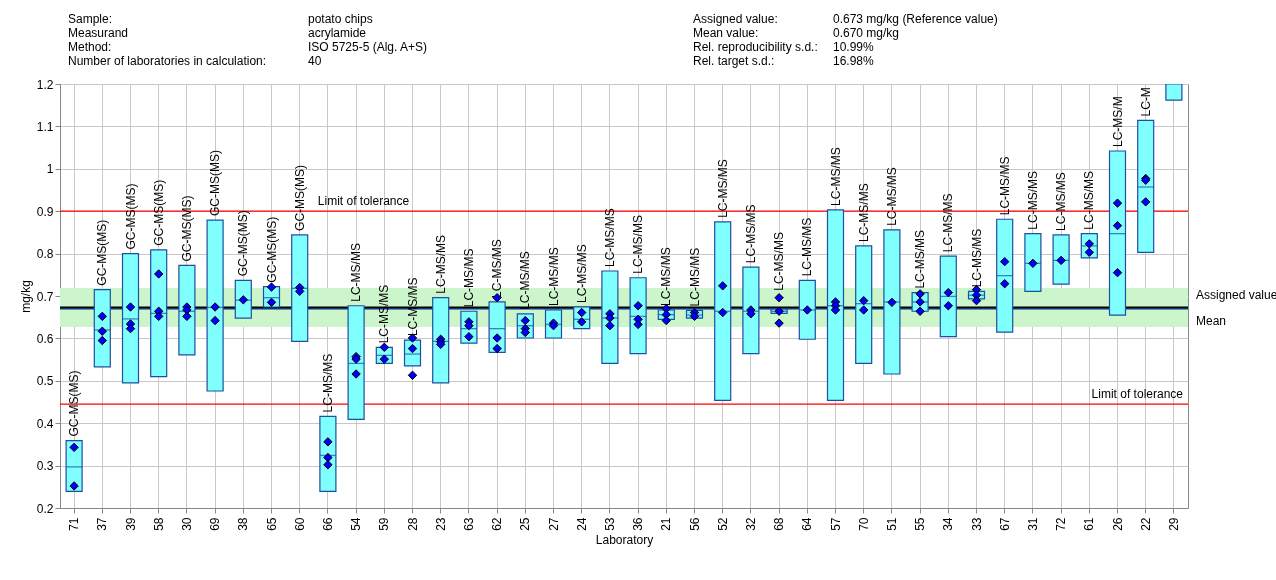 The width and height of the screenshot is (1276, 580). Describe the element at coordinates (45, 423) in the screenshot. I see `y-tick-label: 0.4` at that location.